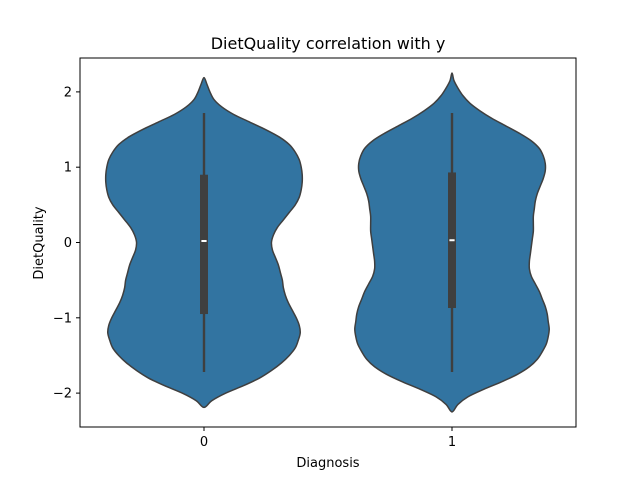 The image size is (640, 480). What do you see at coordinates (327, 463) in the screenshot?
I see `x-axis-label: Diagnosis` at bounding box center [327, 463].